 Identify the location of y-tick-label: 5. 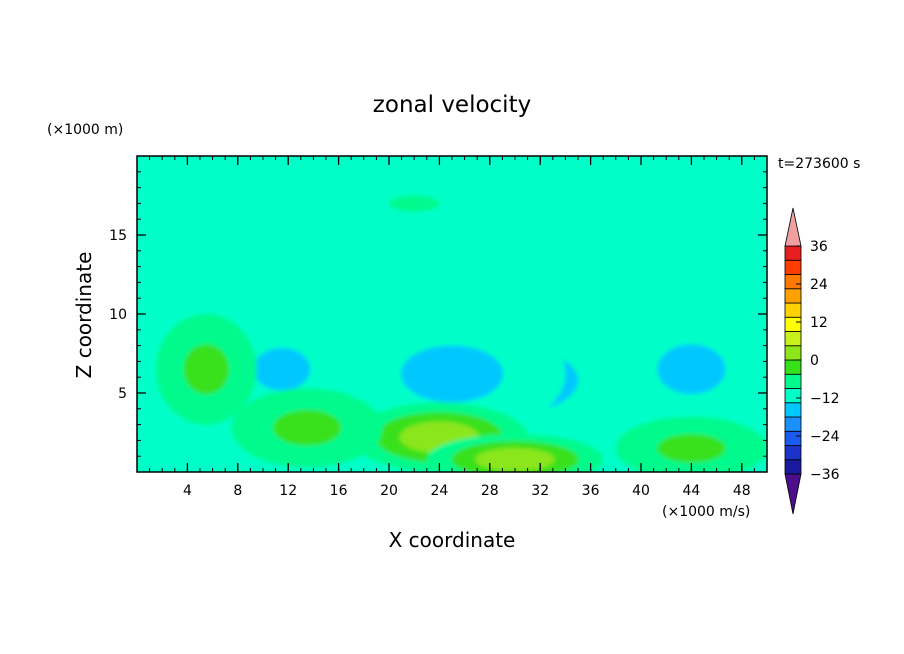
(122, 394).